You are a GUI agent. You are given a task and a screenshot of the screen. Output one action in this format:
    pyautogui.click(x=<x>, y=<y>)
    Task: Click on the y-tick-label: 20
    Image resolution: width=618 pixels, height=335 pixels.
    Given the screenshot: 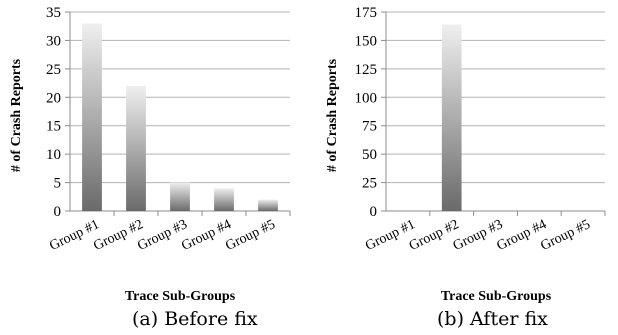 What is the action you would take?
    pyautogui.click(x=53, y=98)
    